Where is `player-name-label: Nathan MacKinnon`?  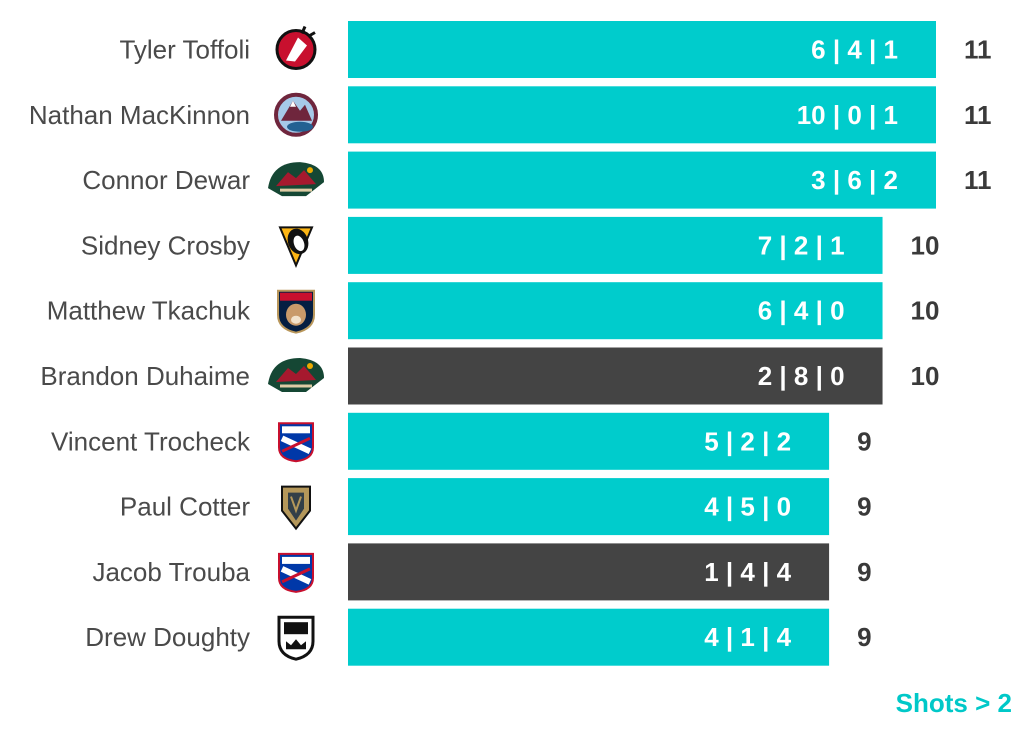
player-name-label: Nathan MacKinnon is located at coordinates (139, 115).